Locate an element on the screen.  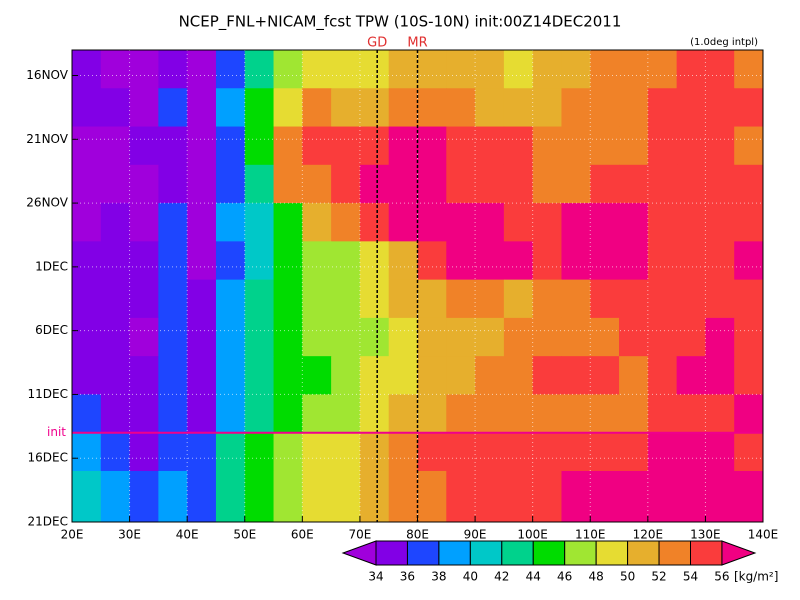
y-tick-label: 11DEC is located at coordinates (48, 394).